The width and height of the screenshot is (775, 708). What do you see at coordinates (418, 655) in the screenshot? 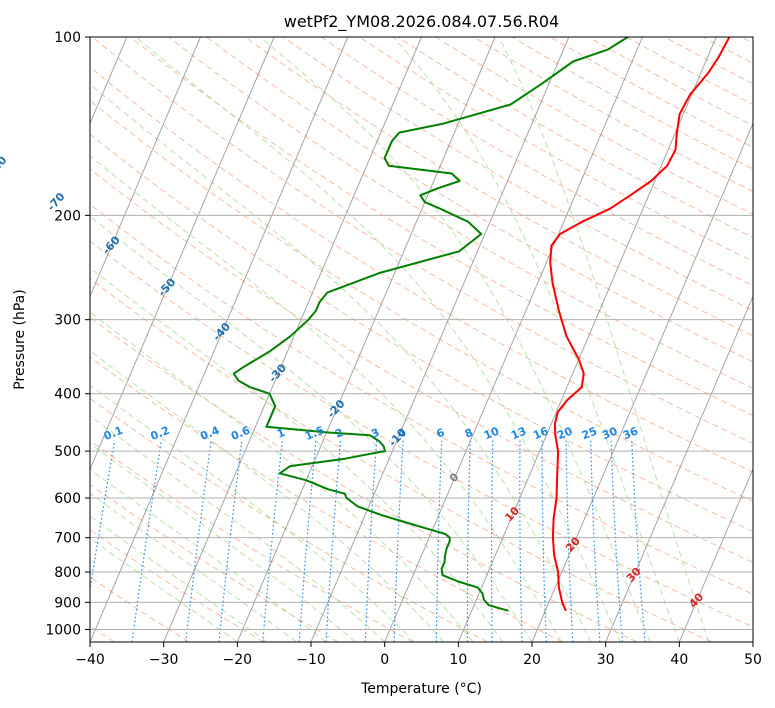
I see `x-axis-ticks: −40 −30 −20 −10 0 10 20 30 40 50` at bounding box center [418, 655].